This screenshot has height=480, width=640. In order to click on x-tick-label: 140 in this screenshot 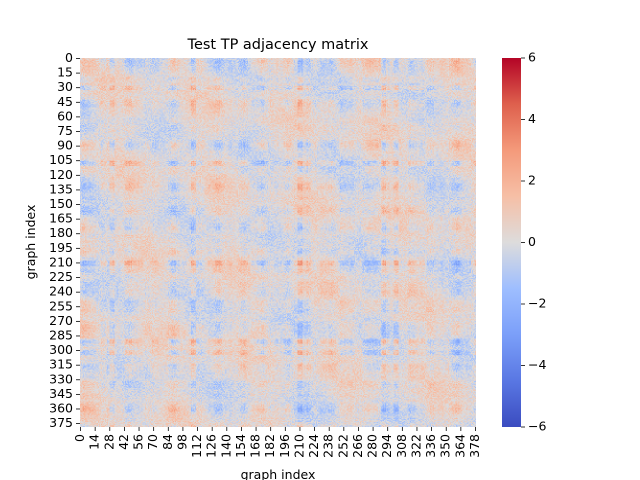, I will do `click(225, 446)`.